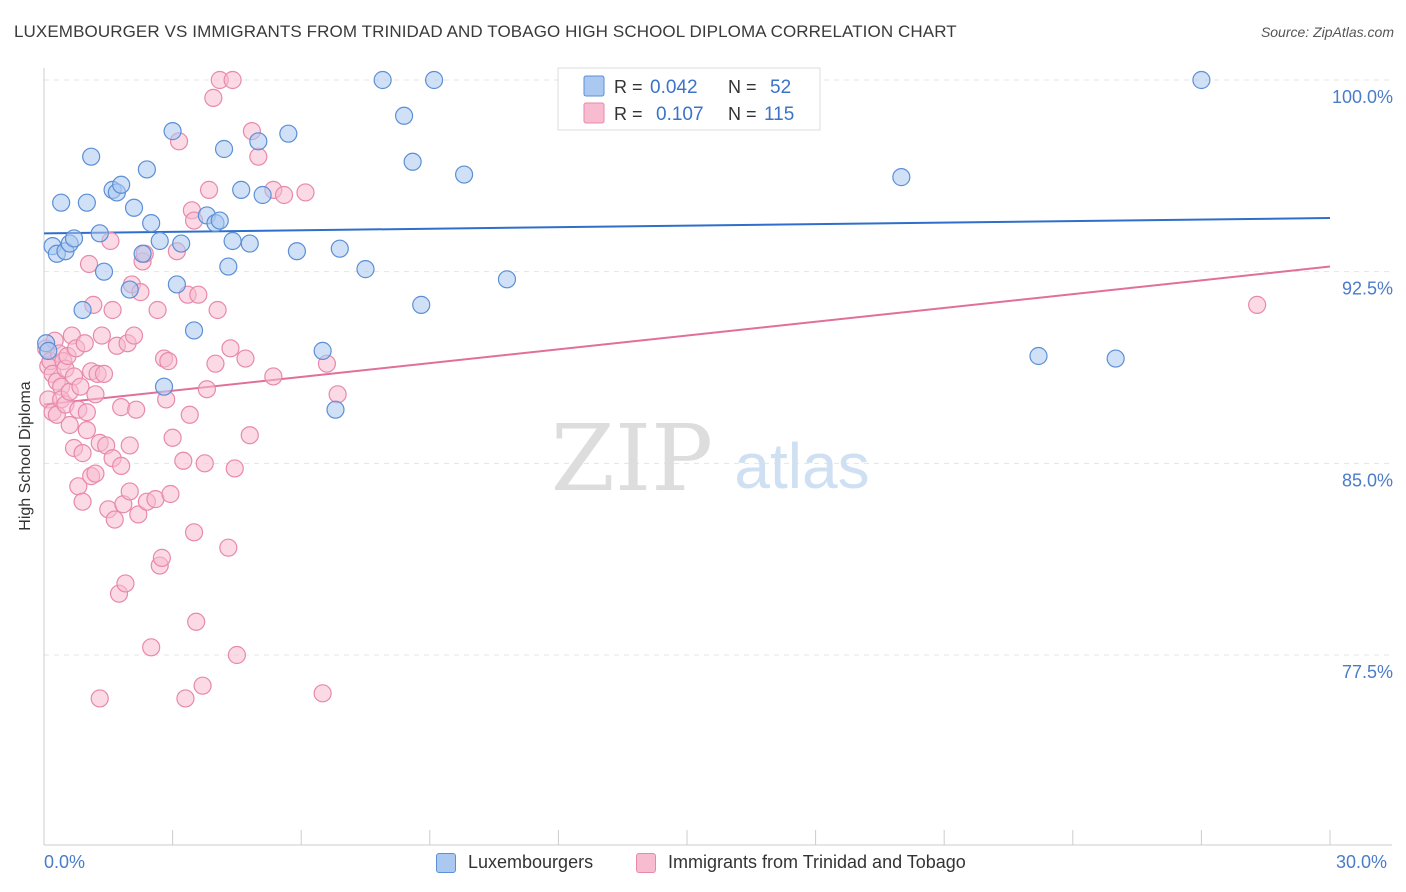  I want to click on legend-swatch-pink, so click(646, 862).